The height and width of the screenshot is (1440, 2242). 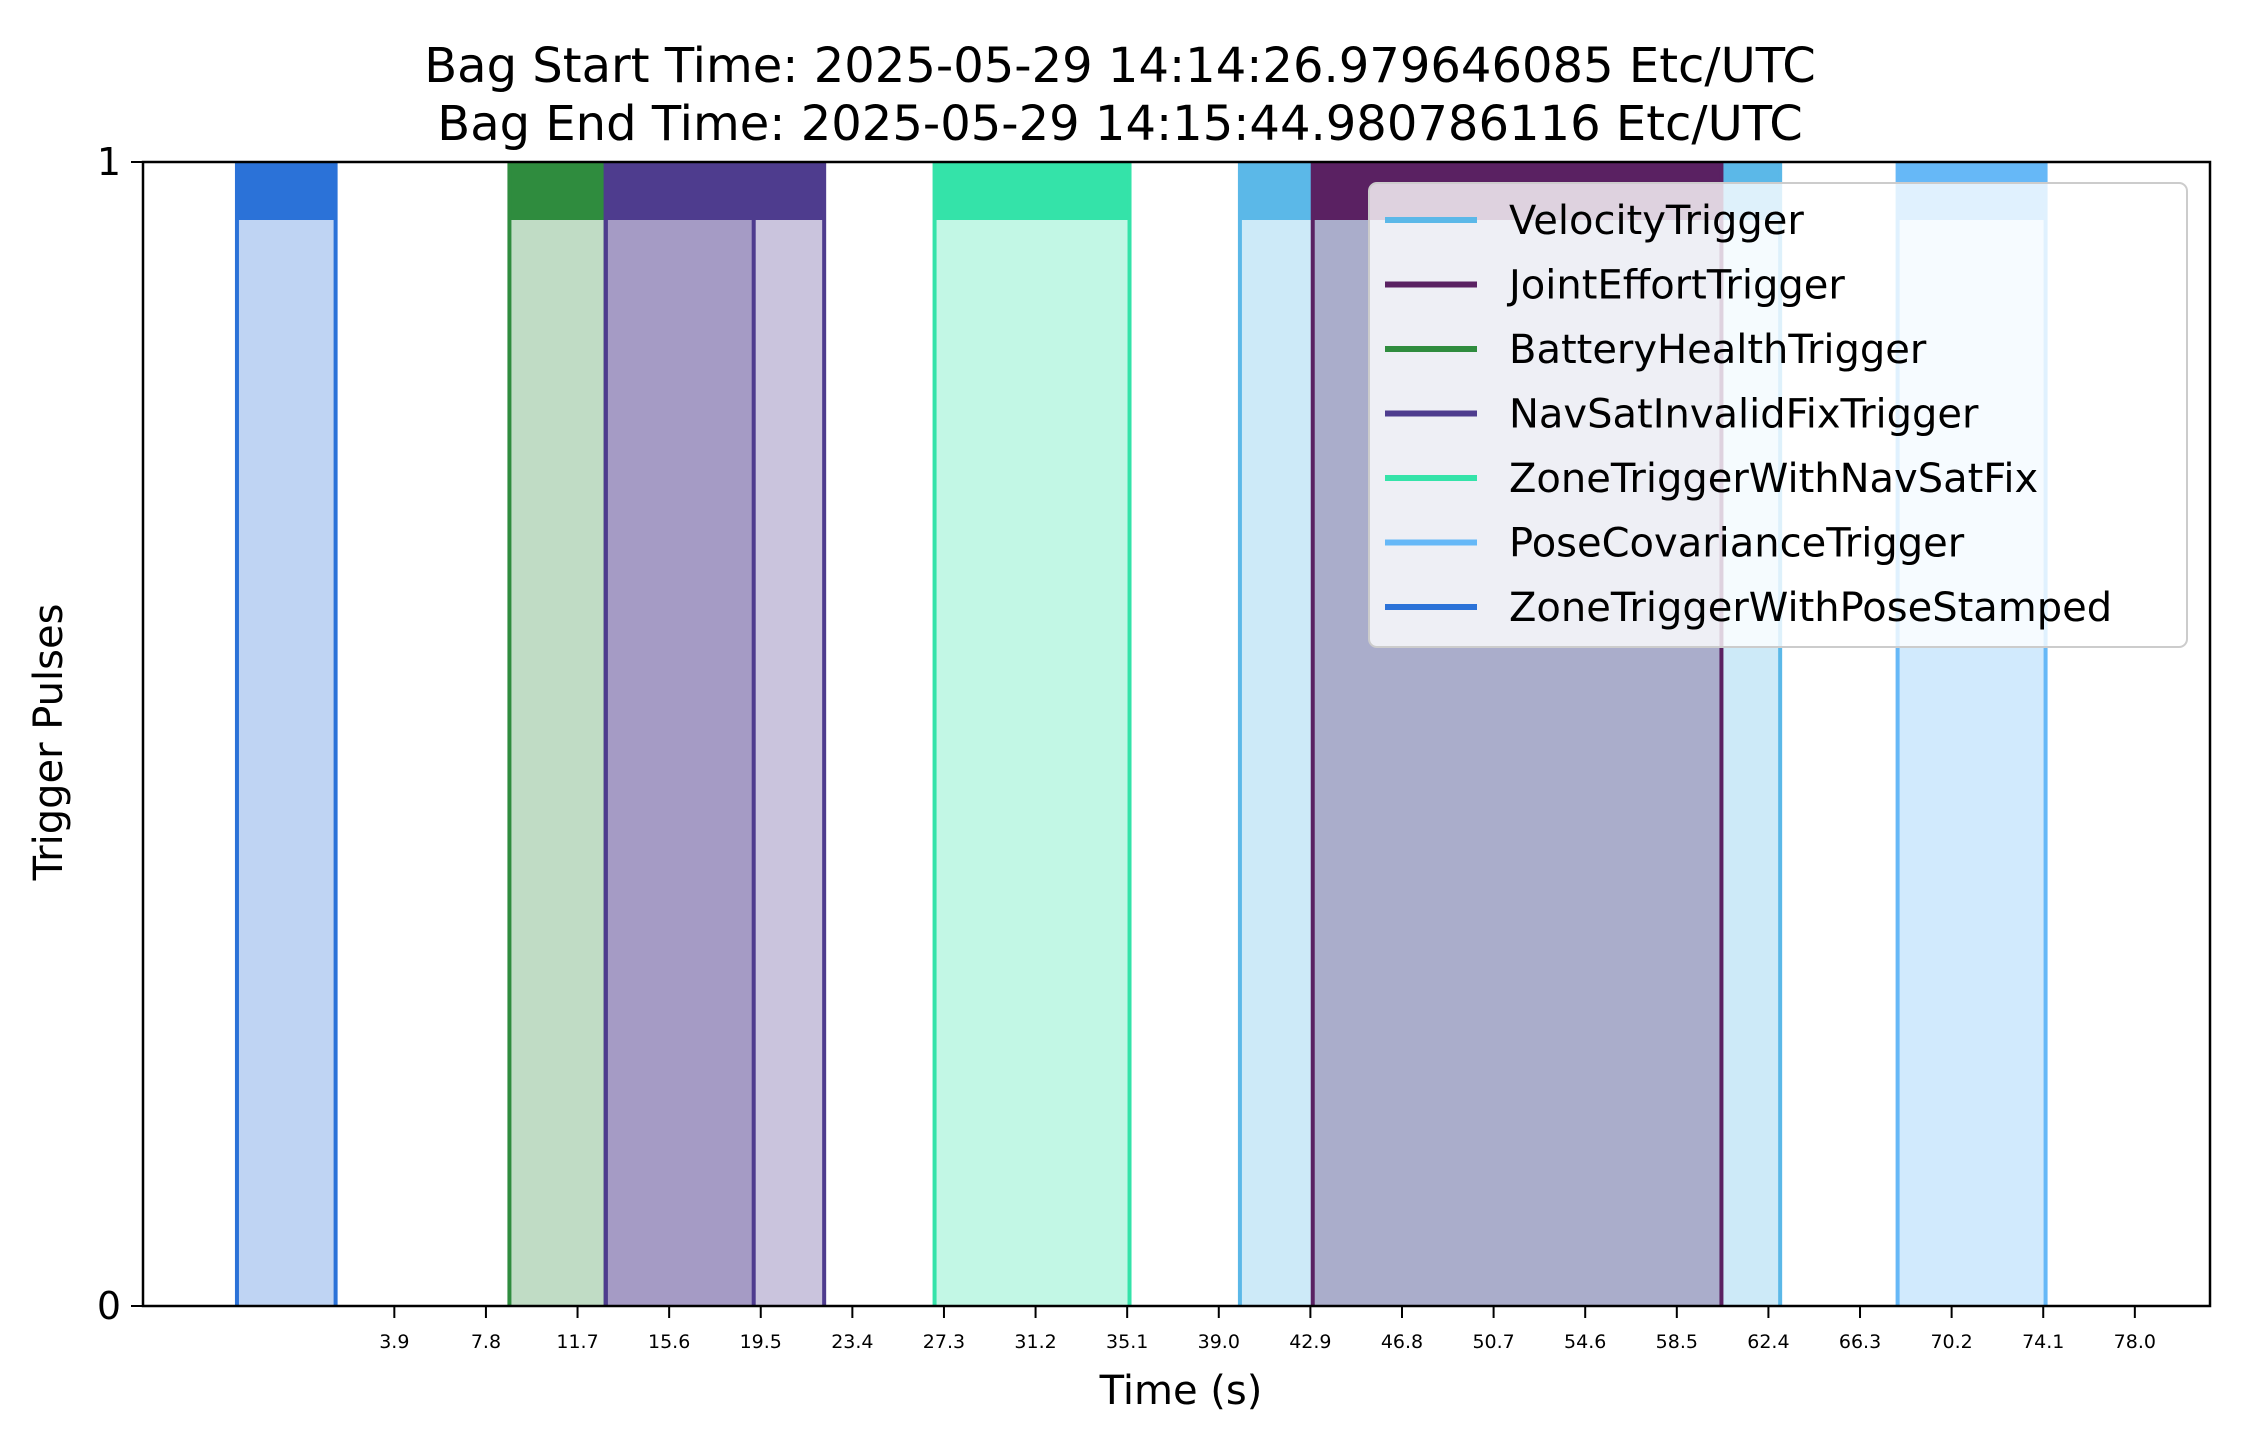 I want to click on x-tick-label: 31.2, so click(x=1035, y=1342).